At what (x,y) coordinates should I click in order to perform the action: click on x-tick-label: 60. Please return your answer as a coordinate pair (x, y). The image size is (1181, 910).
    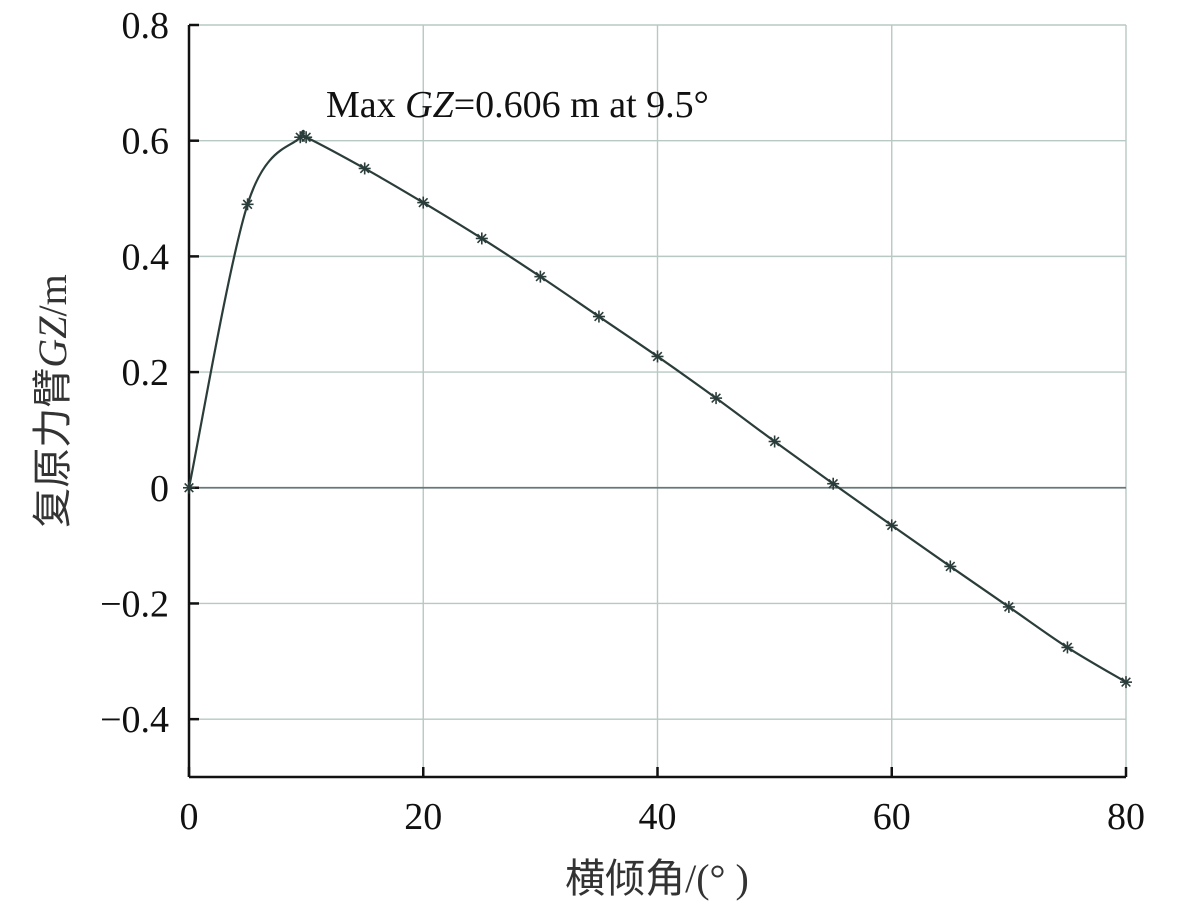
    Looking at the image, I should click on (892, 817).